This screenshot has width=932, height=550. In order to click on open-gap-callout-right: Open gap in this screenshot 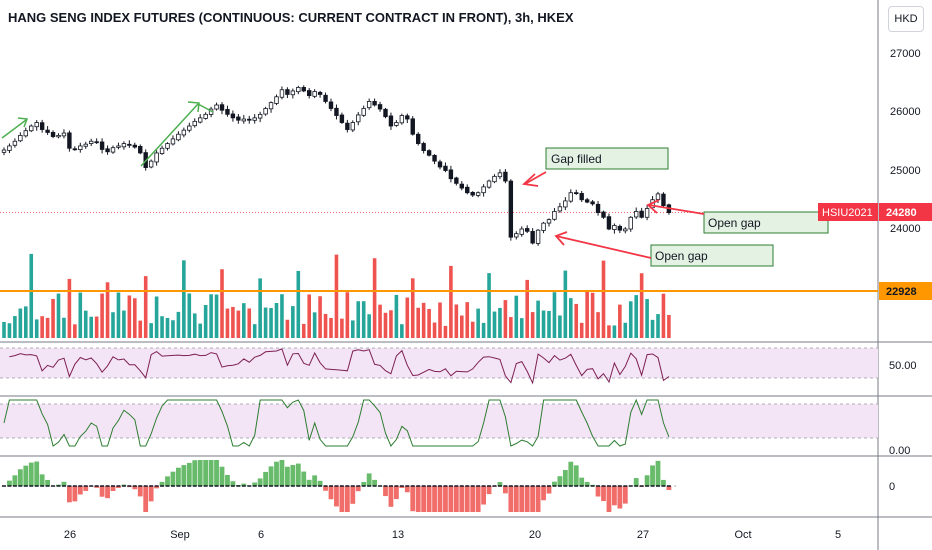, I will do `click(737, 216)`.